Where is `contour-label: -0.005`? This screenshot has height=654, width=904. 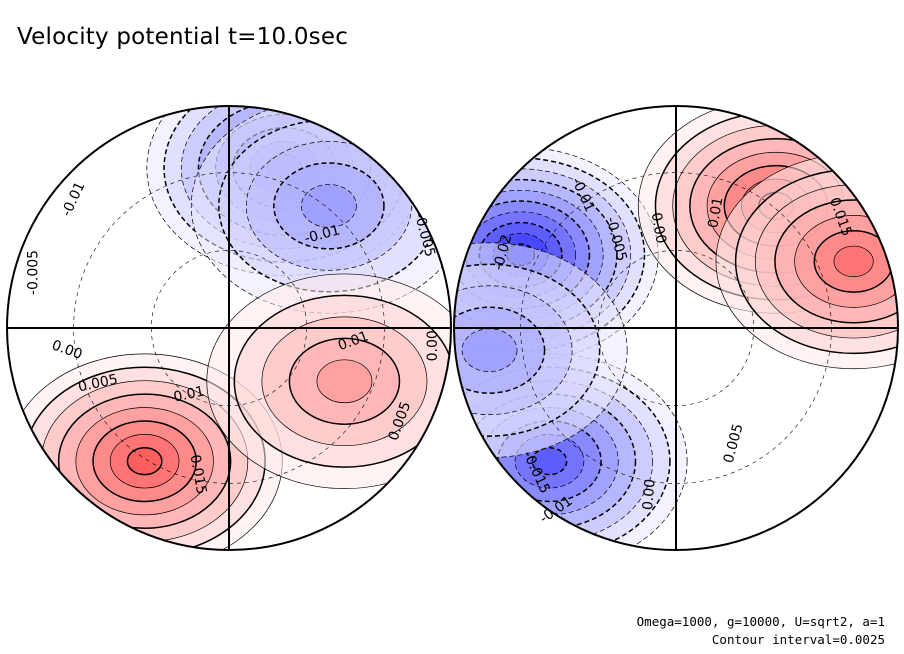 contour-label: -0.005 is located at coordinates (34, 272).